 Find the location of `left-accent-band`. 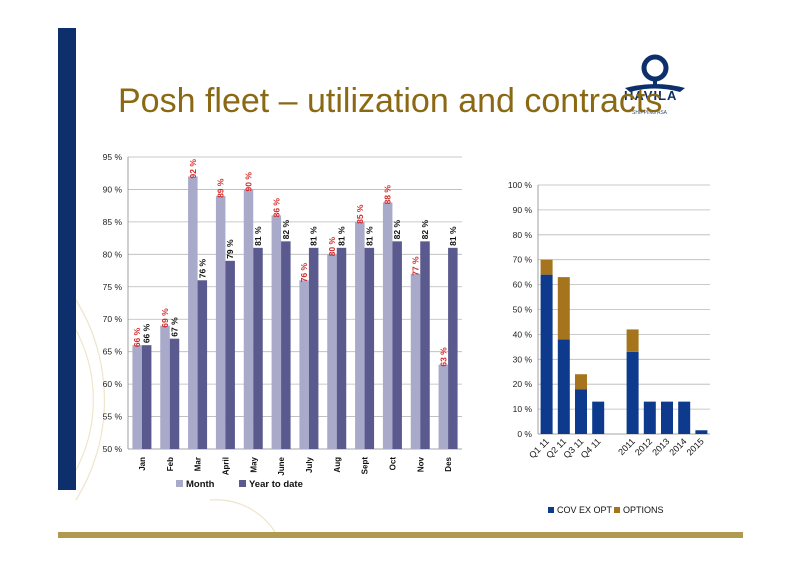

left-accent-band is located at coordinates (67, 259).